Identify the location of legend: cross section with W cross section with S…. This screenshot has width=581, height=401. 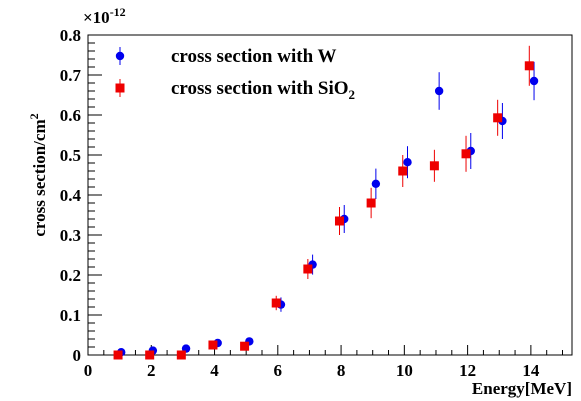
(235, 74).